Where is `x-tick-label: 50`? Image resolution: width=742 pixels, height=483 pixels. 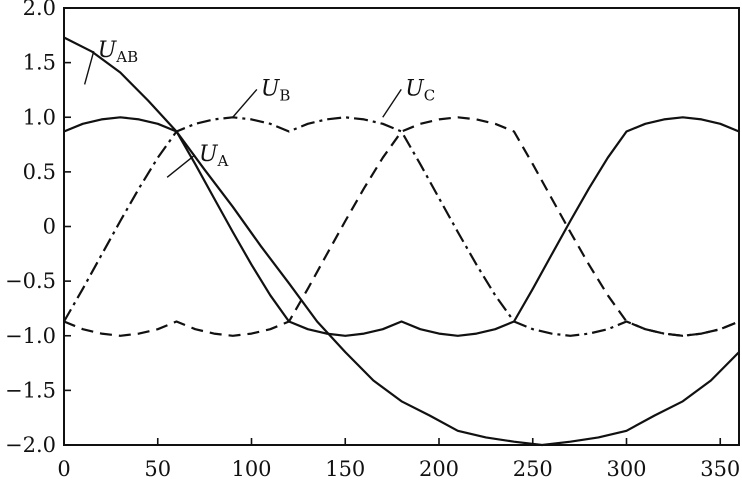
x-tick-label: 50 is located at coordinates (157, 469).